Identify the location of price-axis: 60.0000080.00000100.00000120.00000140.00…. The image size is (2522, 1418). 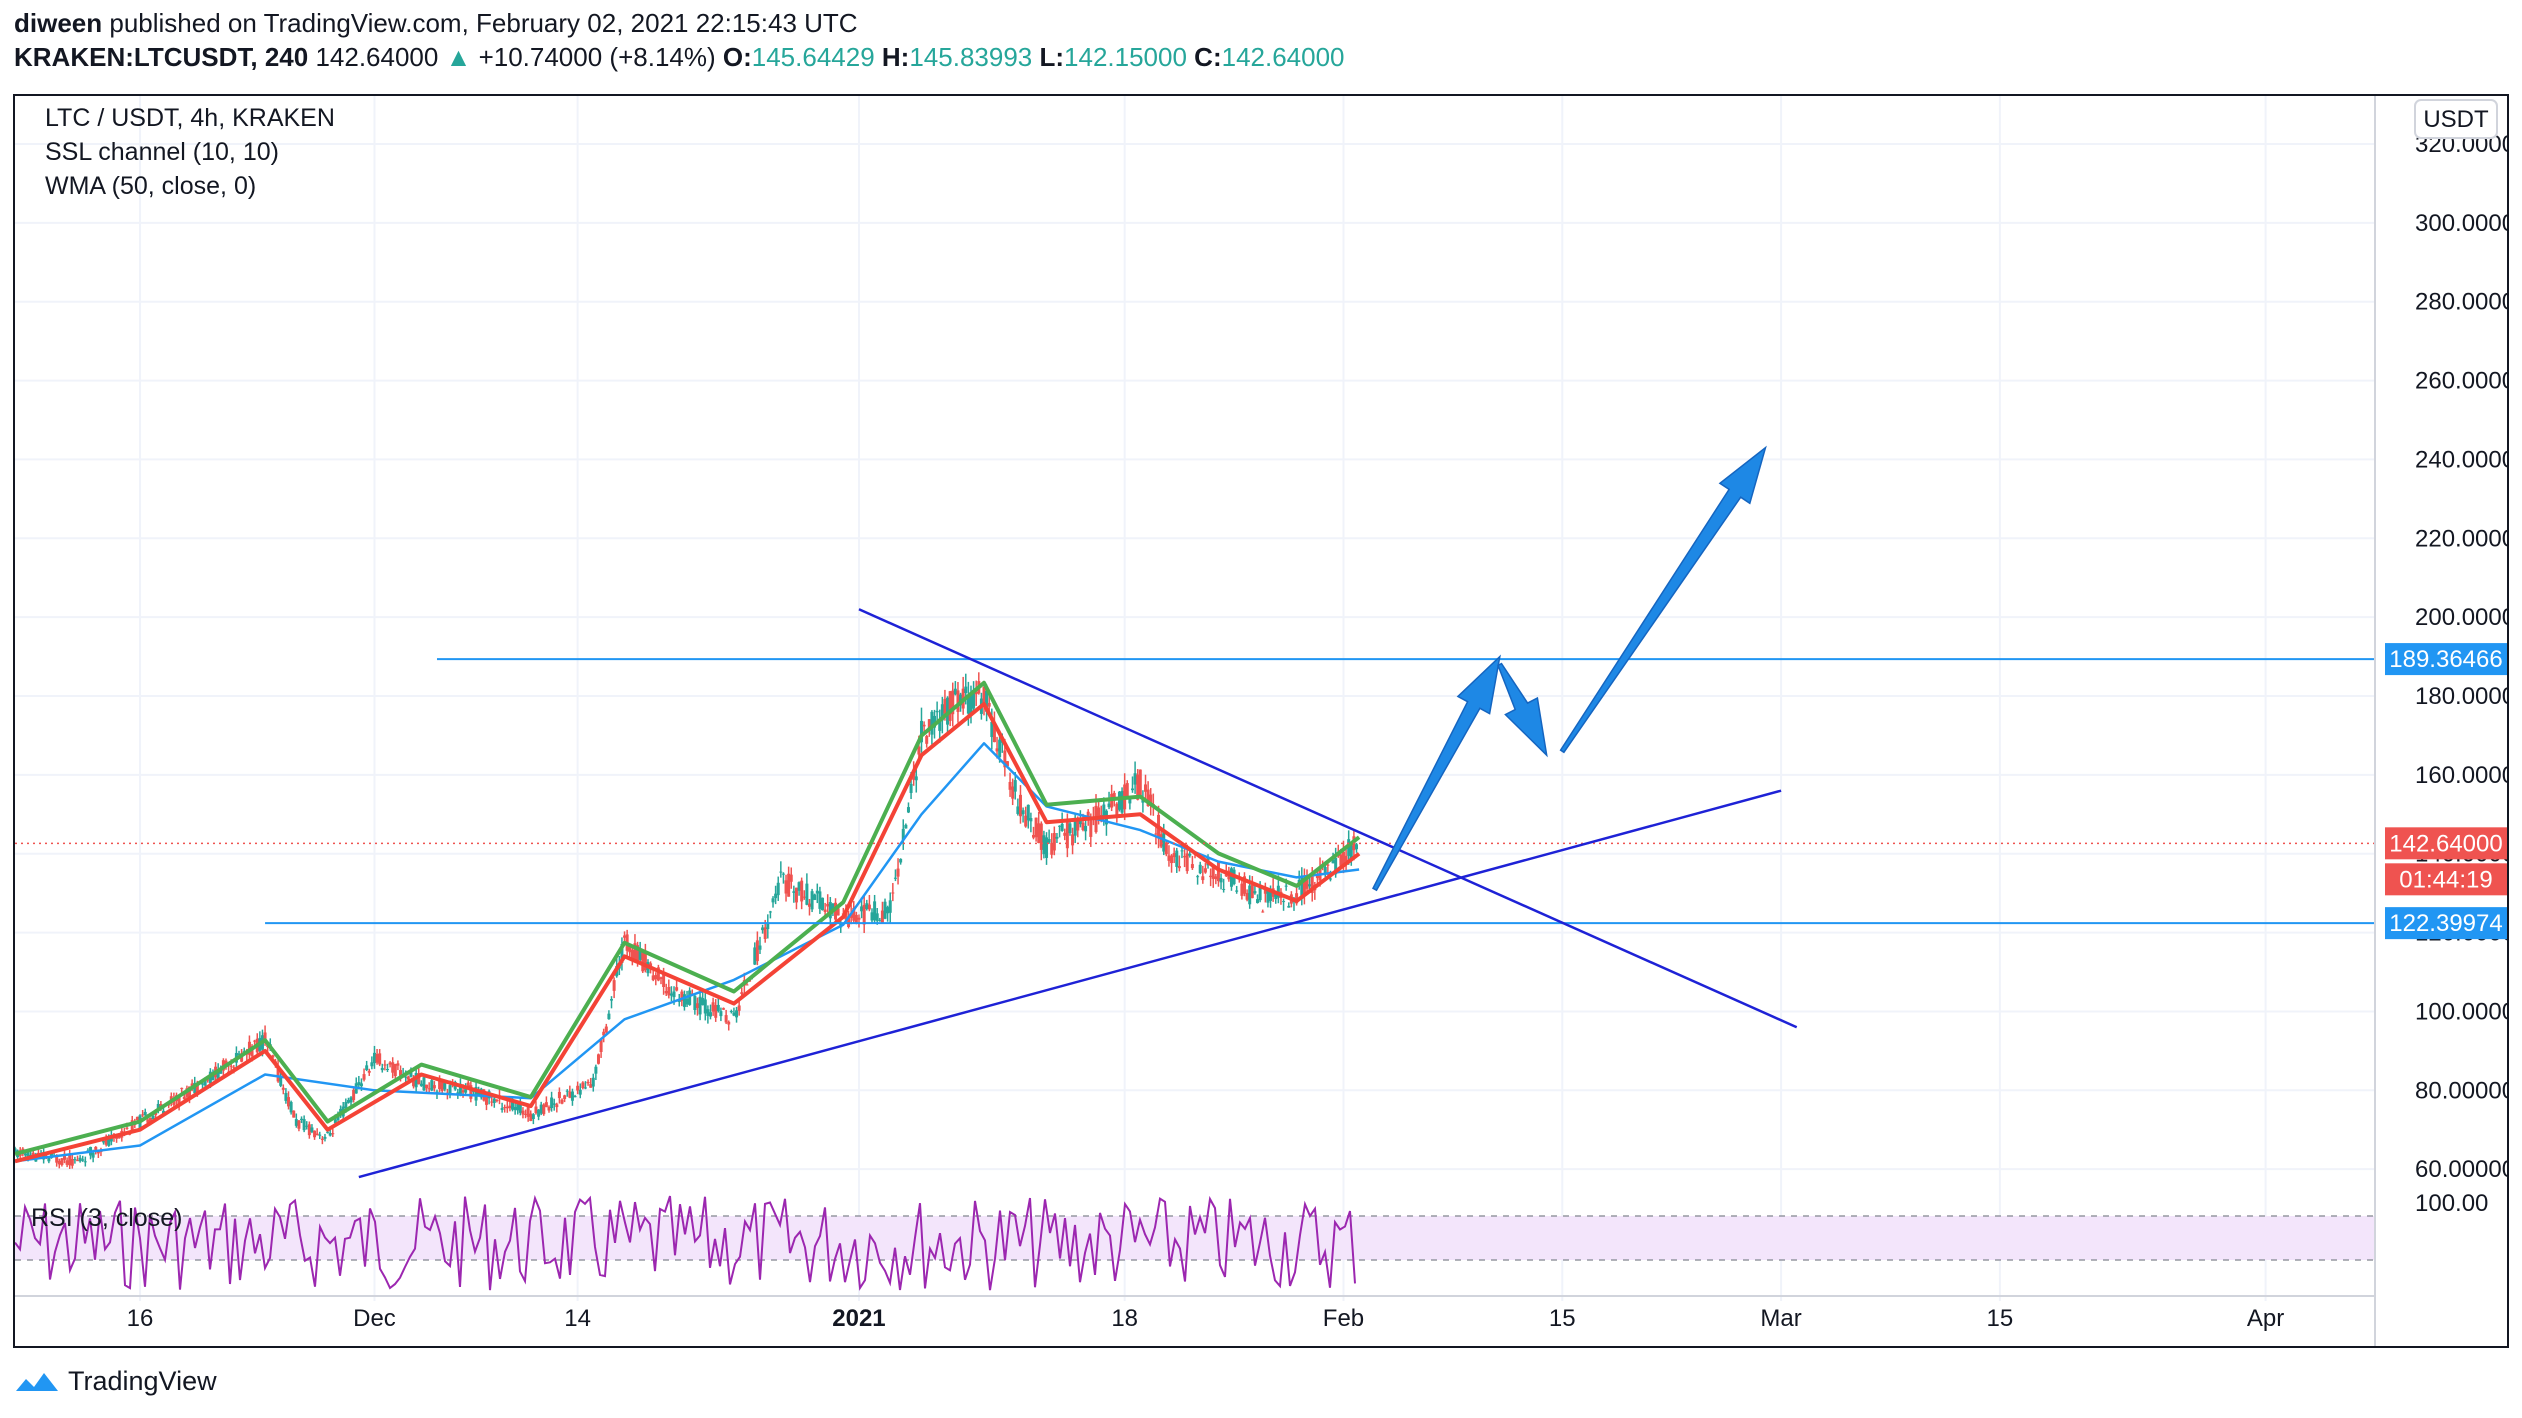
(2440, 721).